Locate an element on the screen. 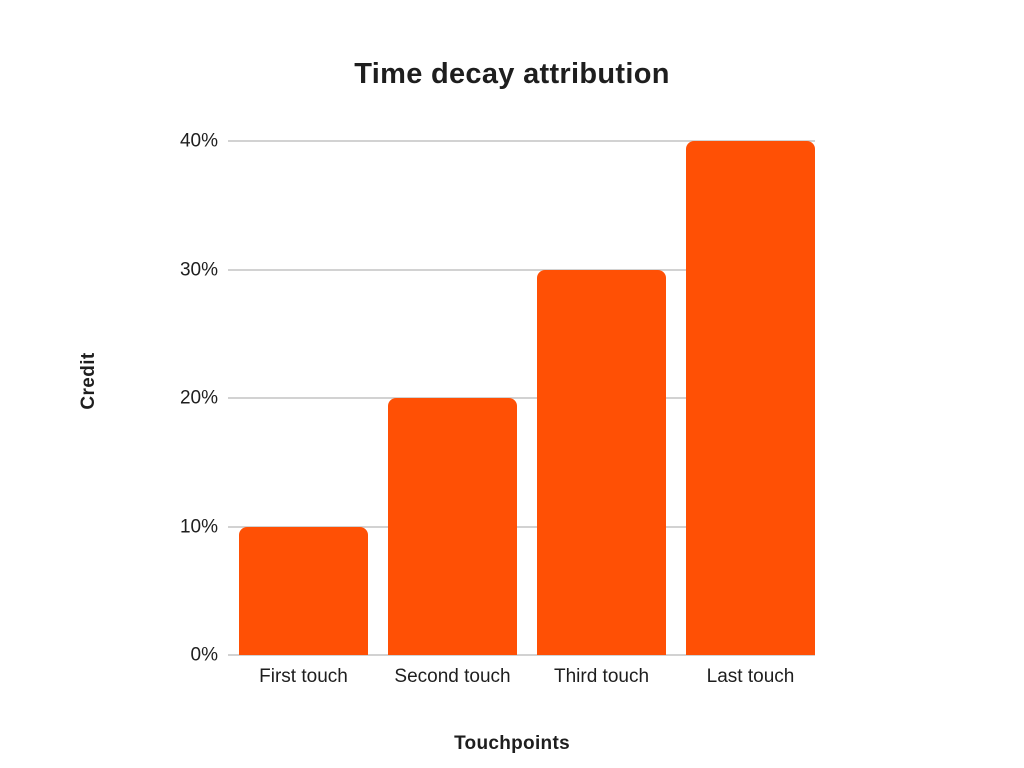 The height and width of the screenshot is (768, 1024). y-tick-label: 40% is located at coordinates (198, 141).